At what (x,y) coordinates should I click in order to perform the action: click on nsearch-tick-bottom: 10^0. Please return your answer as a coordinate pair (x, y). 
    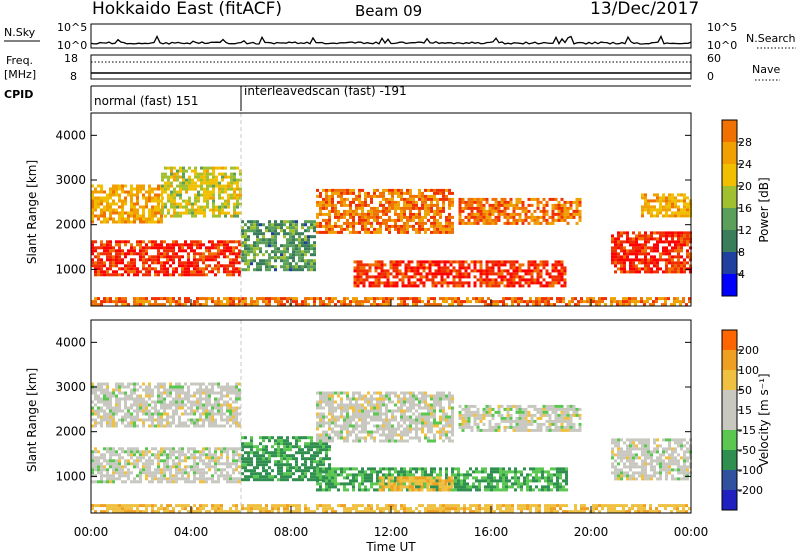
    Looking at the image, I should click on (722, 45).